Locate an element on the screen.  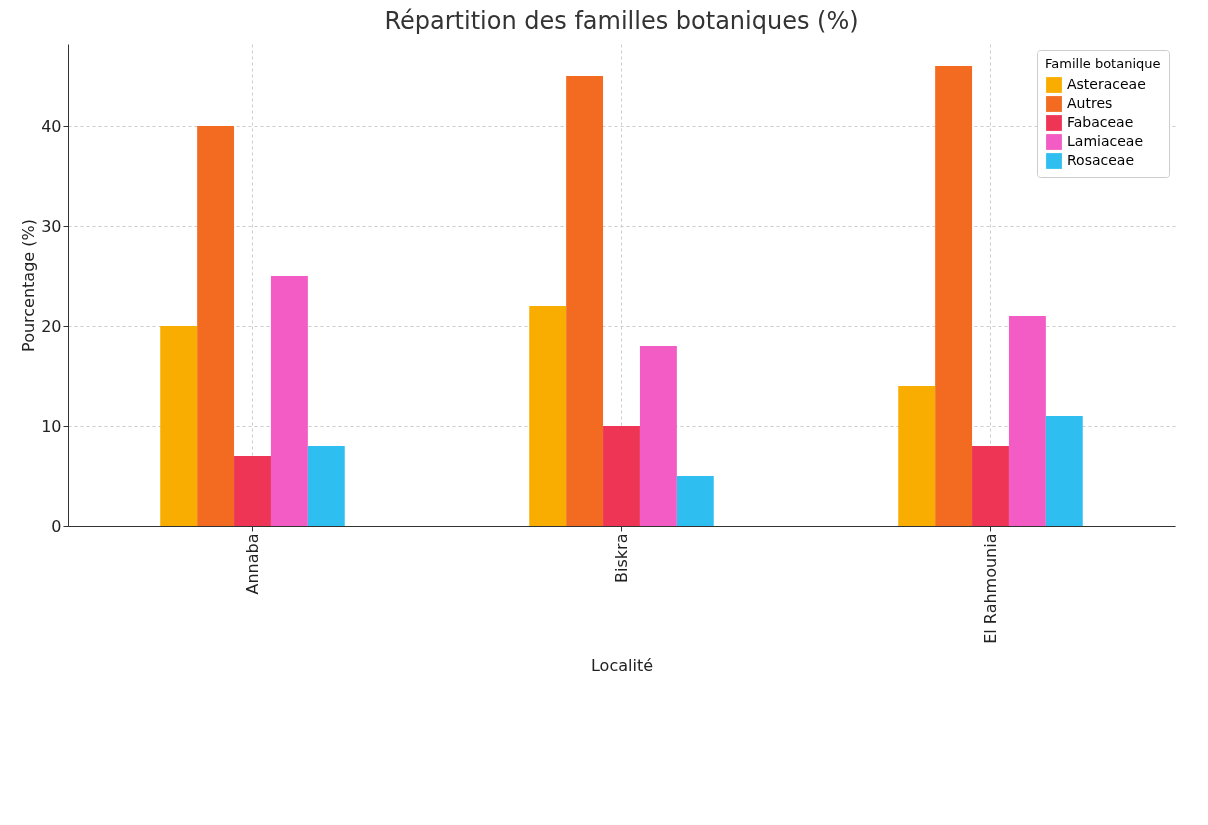
legend-label: Rosaceae is located at coordinates (1101, 160).